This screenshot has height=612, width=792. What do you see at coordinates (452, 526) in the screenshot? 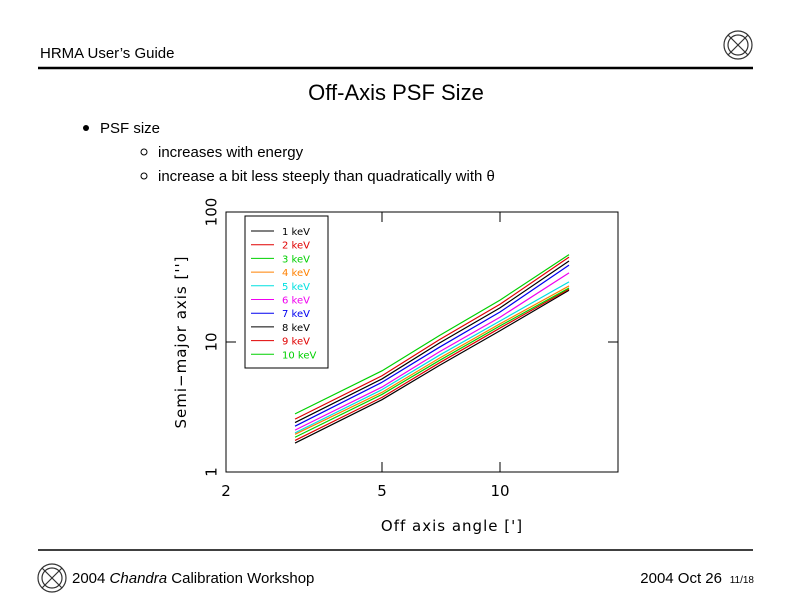
I see `x-axis-label: Off axis angle [']` at bounding box center [452, 526].